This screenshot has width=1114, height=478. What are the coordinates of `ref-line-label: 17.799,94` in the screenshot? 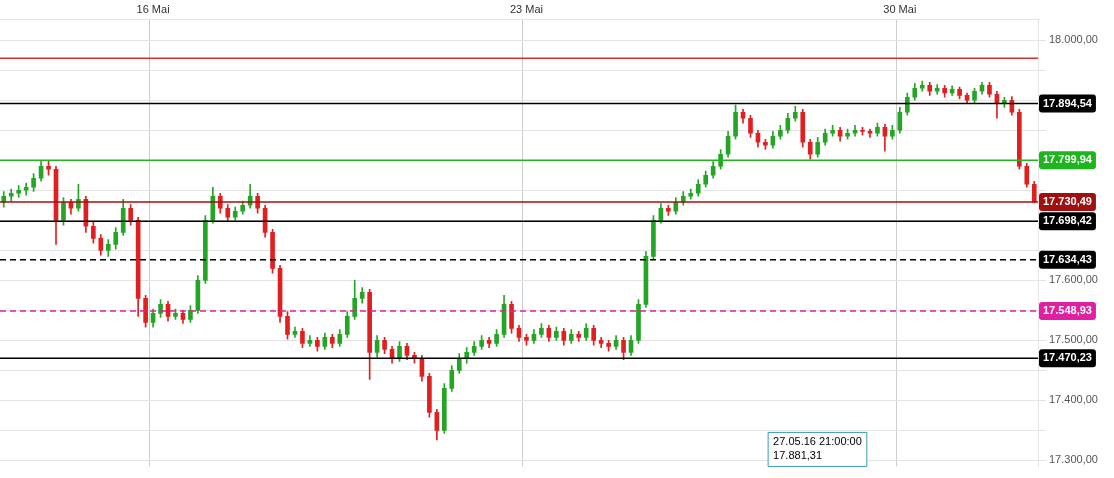 It's located at (1068, 159).